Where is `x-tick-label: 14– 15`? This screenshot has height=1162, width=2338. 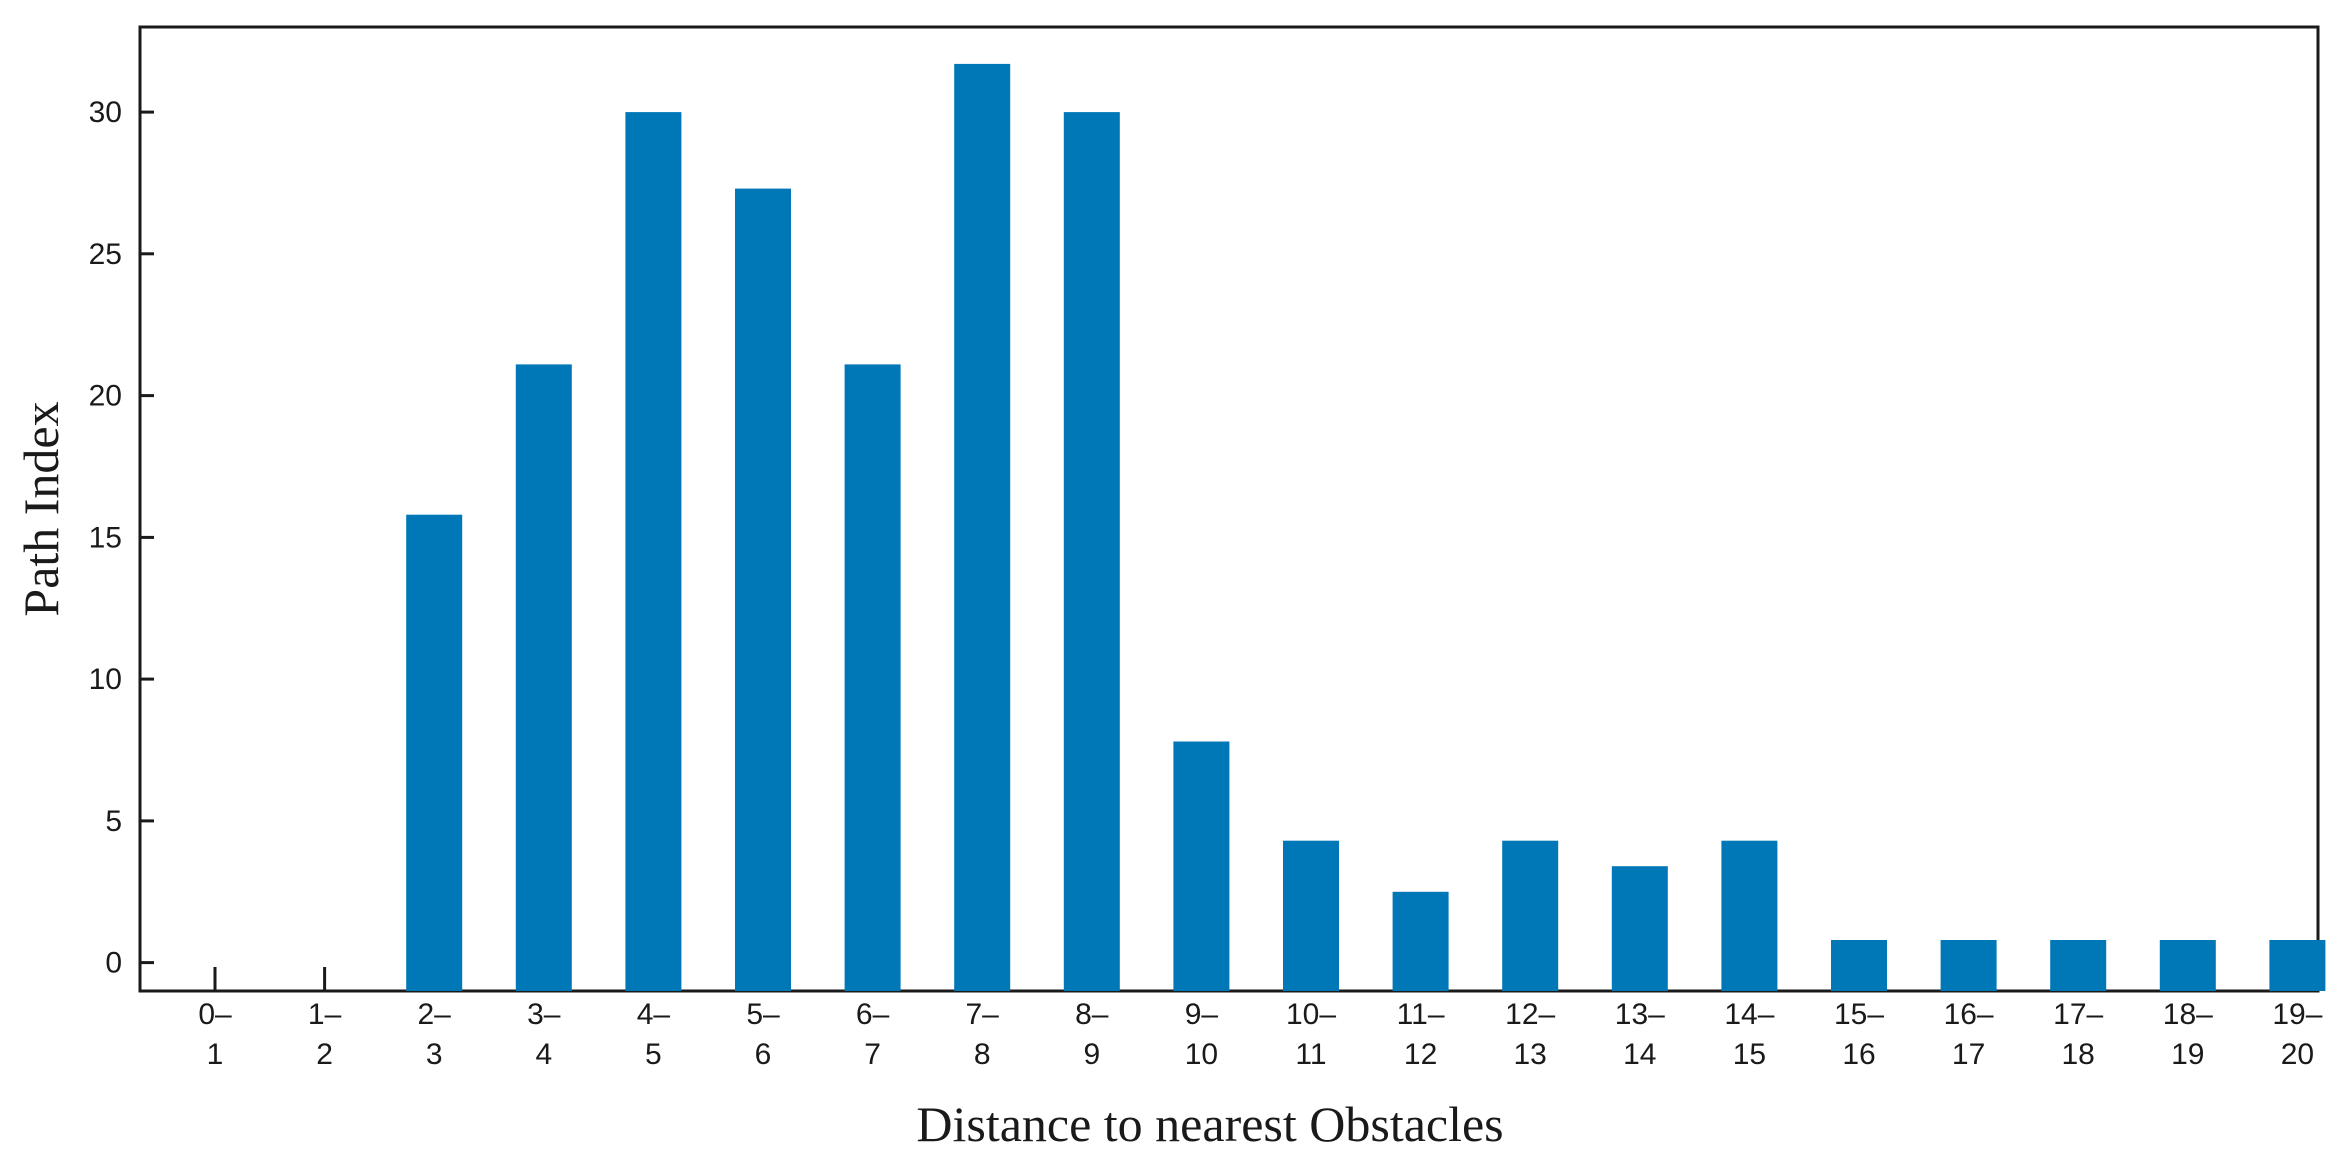
x-tick-label: 14– 15 is located at coordinates (1749, 1034).